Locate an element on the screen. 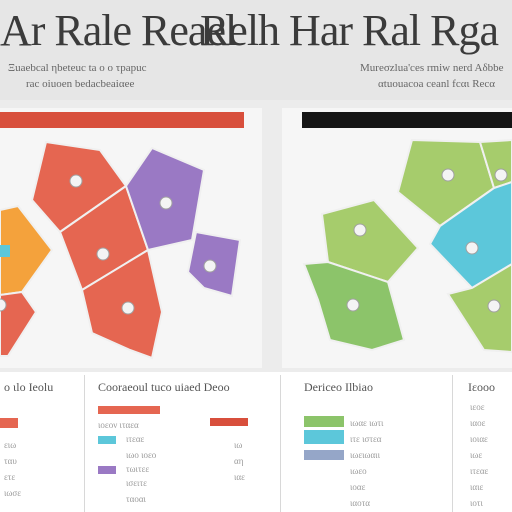 This screenshot has width=512, height=512. legend-text: ιωσε is located at coordinates (12, 493).